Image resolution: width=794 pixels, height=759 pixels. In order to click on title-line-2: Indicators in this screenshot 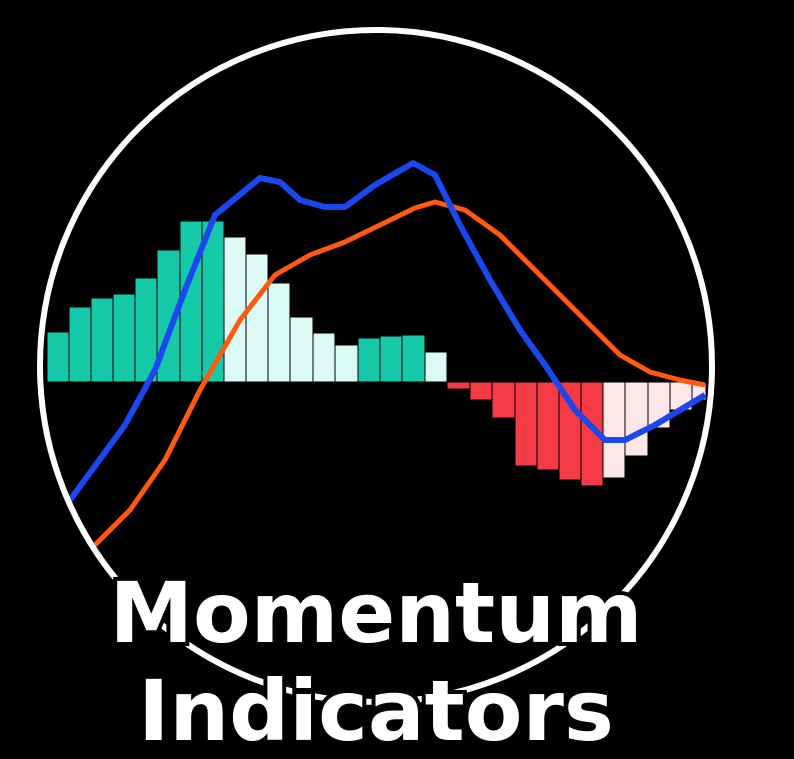, I will do `click(376, 710)`.